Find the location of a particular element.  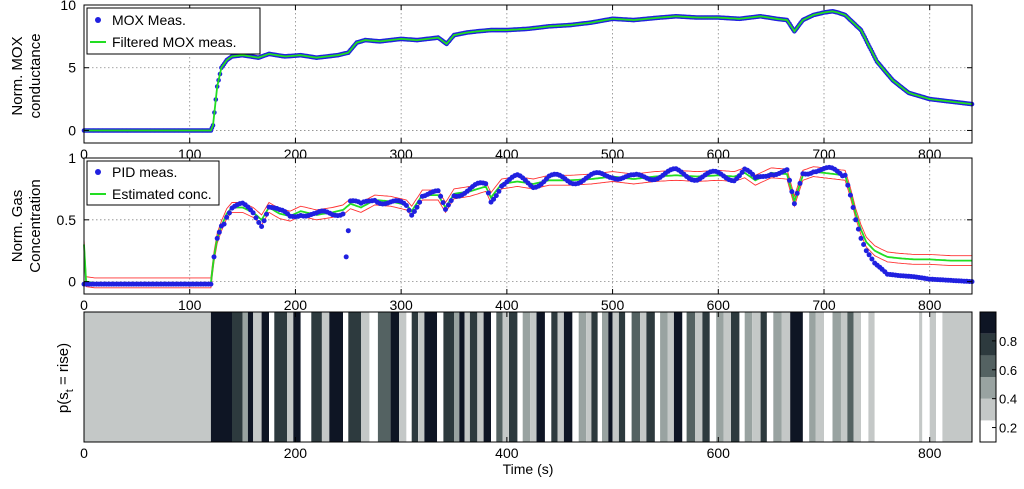

colorbar-tick-label: 0.2 is located at coordinates (1008, 428).